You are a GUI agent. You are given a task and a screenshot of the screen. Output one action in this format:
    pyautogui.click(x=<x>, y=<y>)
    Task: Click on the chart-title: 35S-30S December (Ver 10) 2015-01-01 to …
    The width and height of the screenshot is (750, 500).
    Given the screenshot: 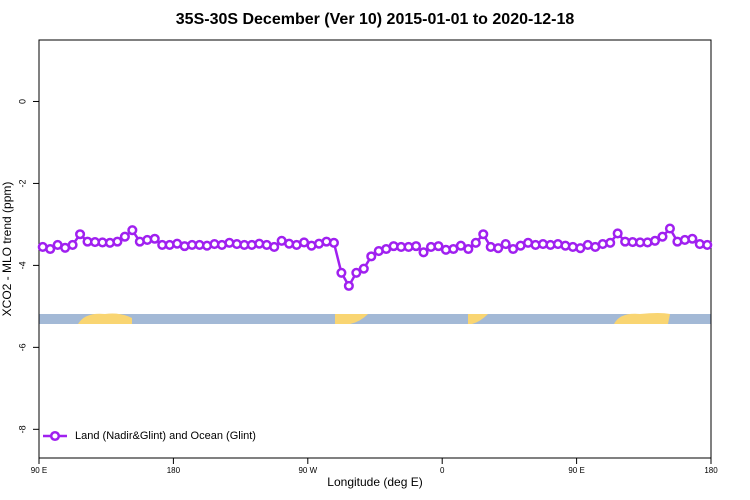 What is the action you would take?
    pyautogui.click(x=375, y=19)
    